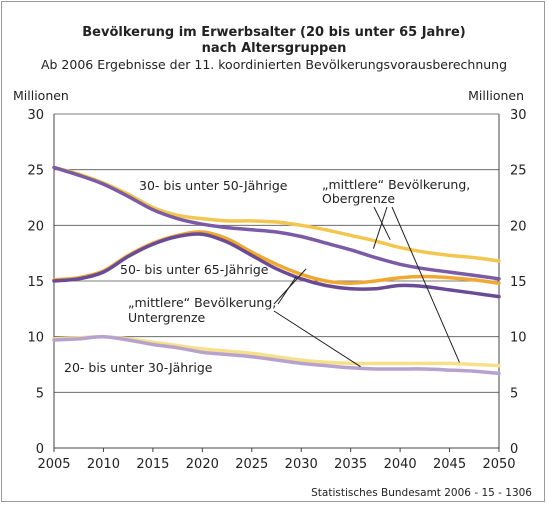 The image size is (548, 505). Describe the element at coordinates (251, 464) in the screenshot. I see `x-tick-2025: 2025` at that location.